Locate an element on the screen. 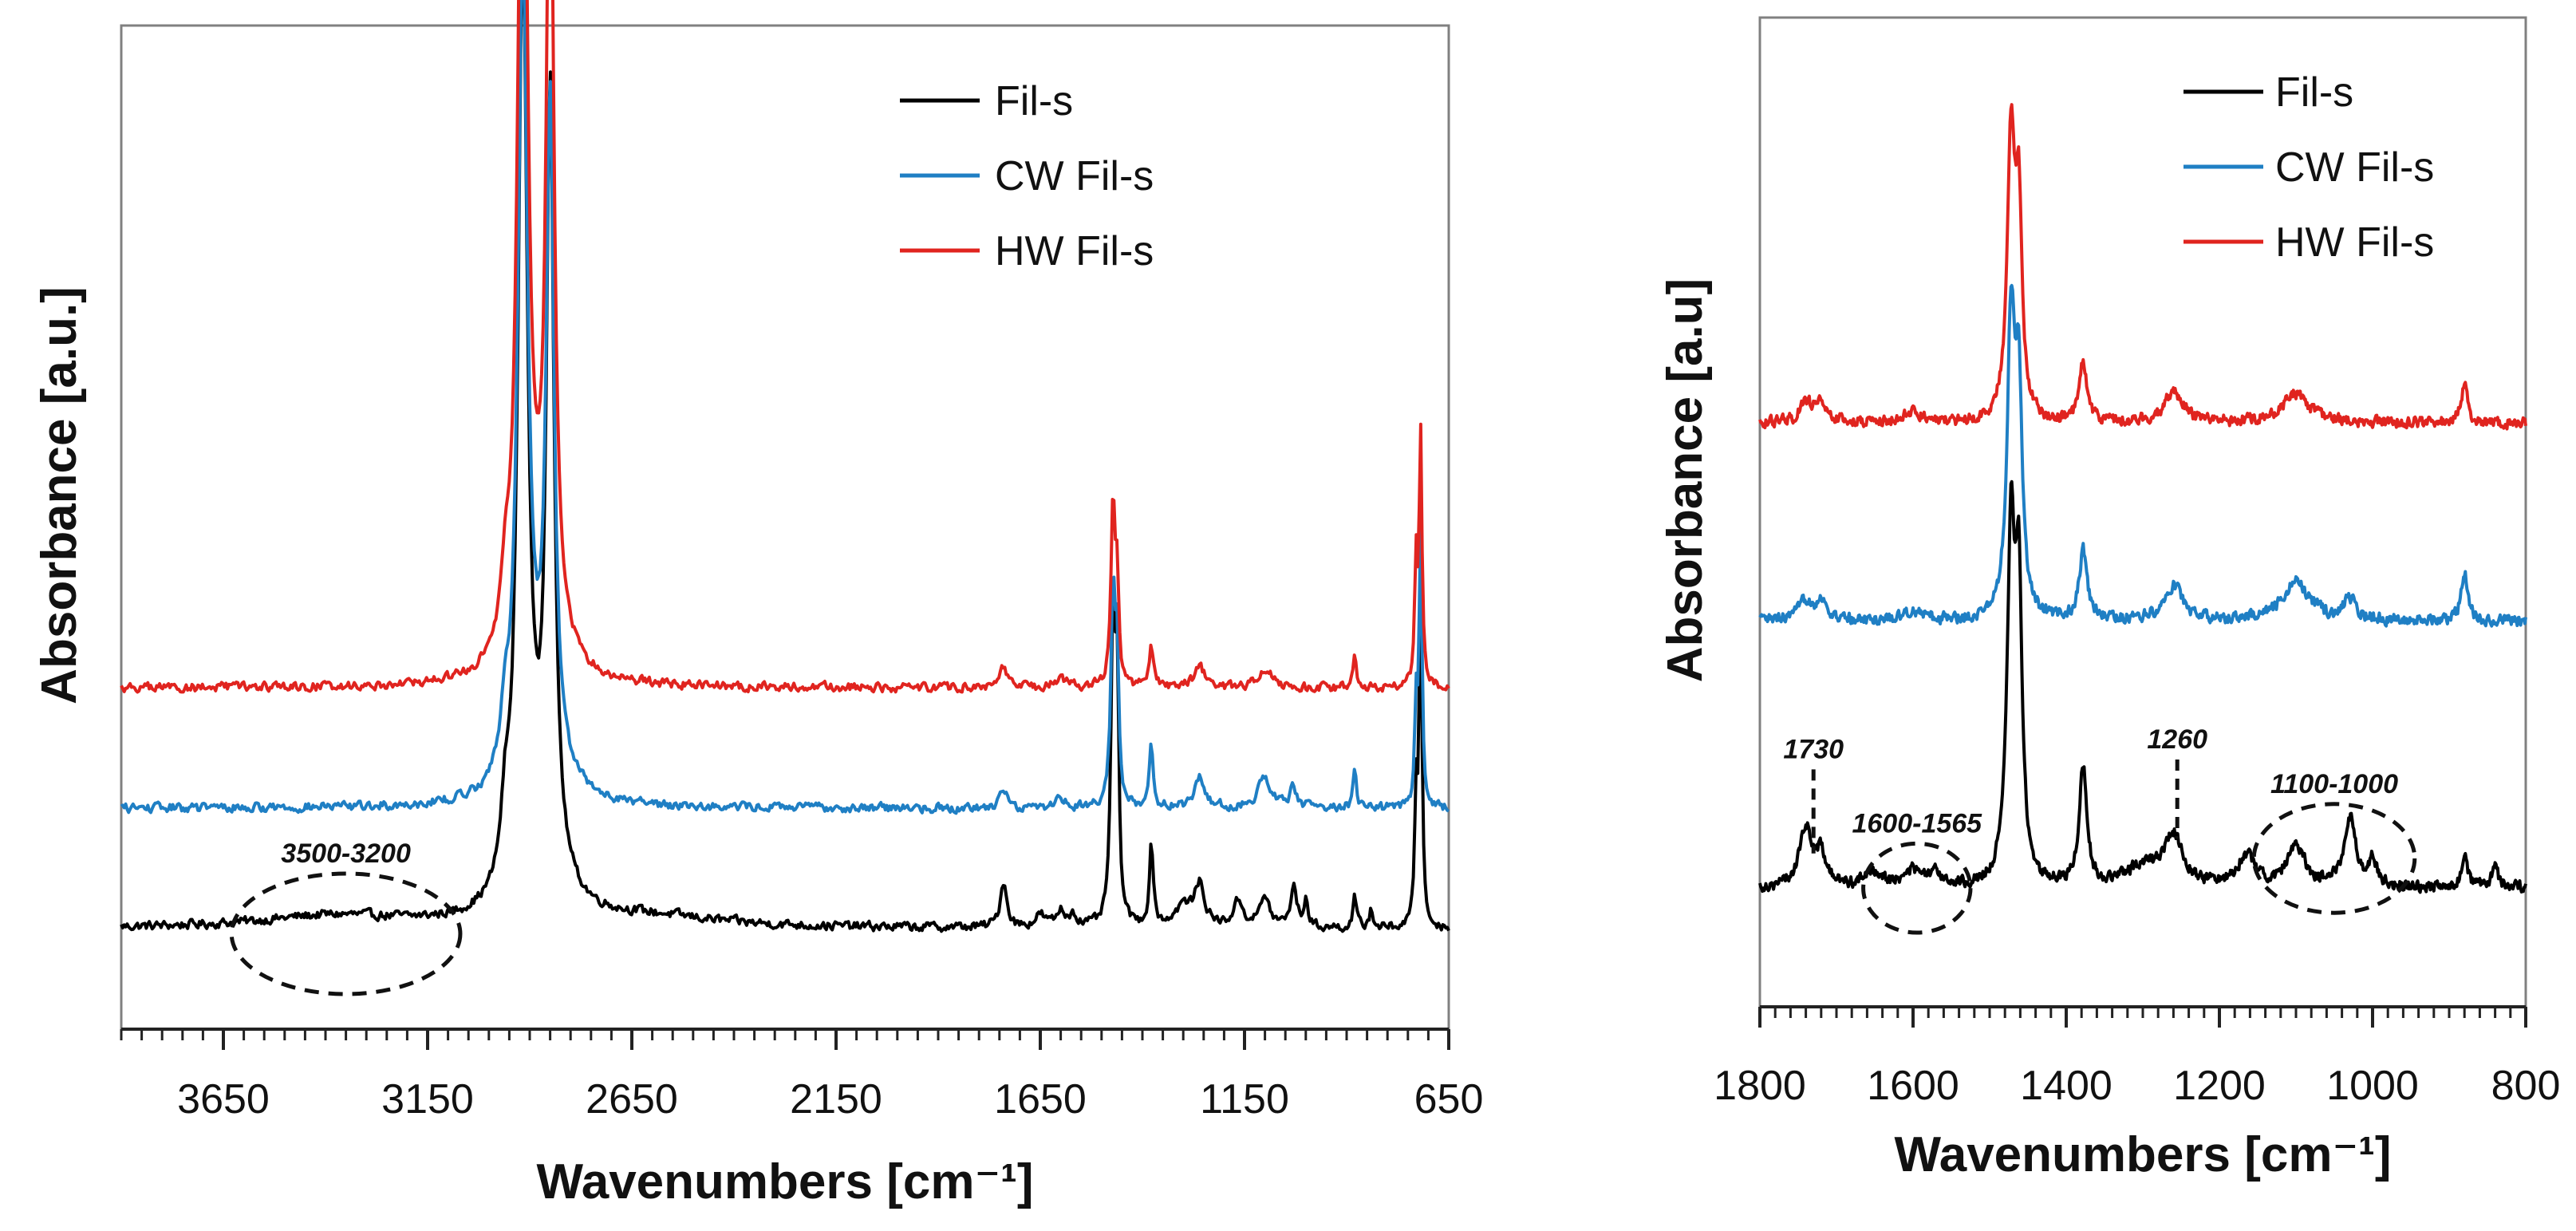 This screenshot has height=1231, width=2576. x-tick-label: 1200 is located at coordinates (2219, 1086).